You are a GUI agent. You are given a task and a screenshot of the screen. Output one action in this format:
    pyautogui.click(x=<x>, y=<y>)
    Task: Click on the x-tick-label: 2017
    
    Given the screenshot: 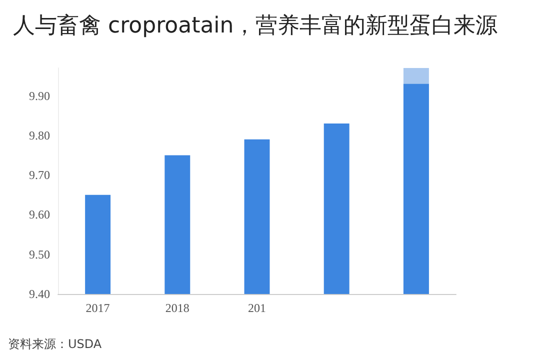 What is the action you would take?
    pyautogui.click(x=98, y=308)
    